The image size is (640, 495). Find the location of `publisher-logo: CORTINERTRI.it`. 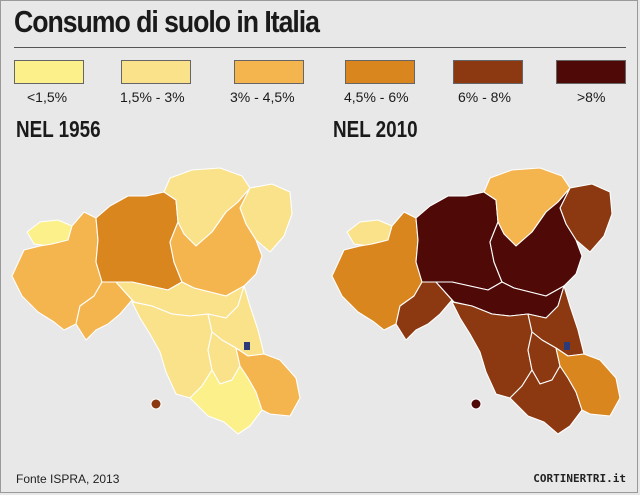

publisher-logo: CORTINERTRI.it is located at coordinates (579, 478).